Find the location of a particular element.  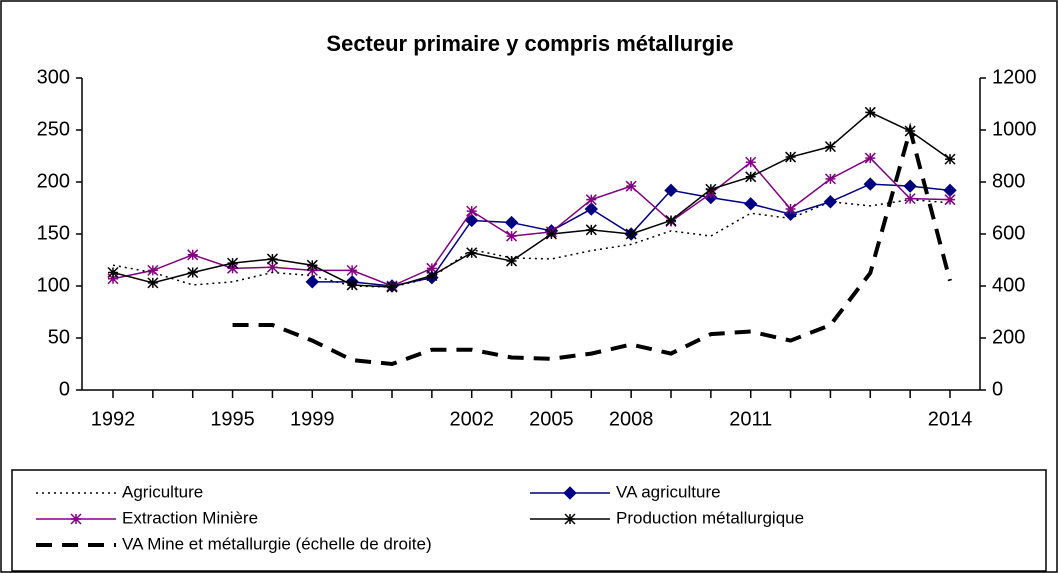

x-tick-label: 2014 is located at coordinates (950, 419).